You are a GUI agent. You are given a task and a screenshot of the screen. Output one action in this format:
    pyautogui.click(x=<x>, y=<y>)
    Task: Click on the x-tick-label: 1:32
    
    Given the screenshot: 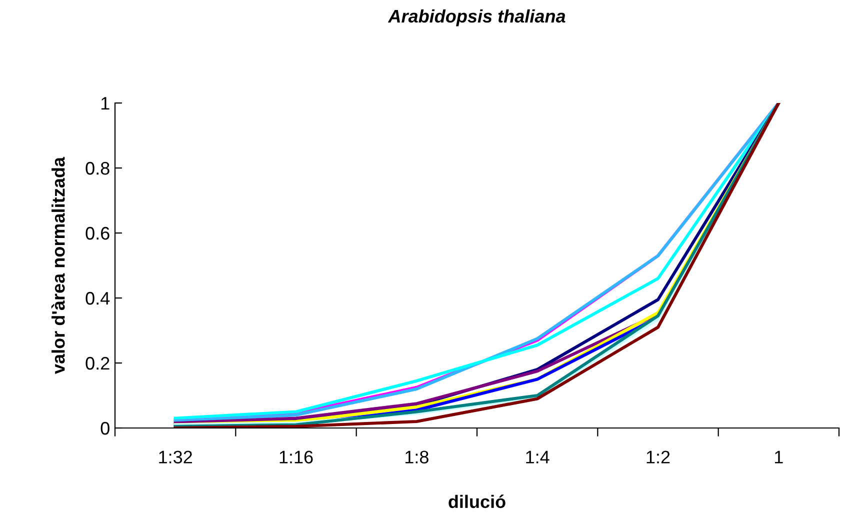 What is the action you would take?
    pyautogui.click(x=175, y=457)
    